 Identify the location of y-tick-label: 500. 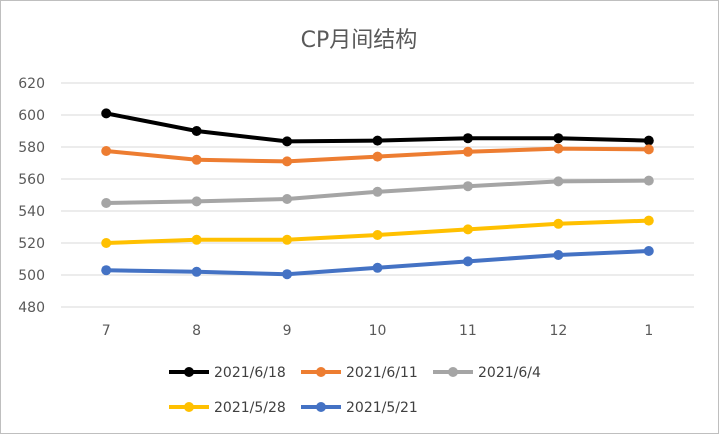
(31, 276).